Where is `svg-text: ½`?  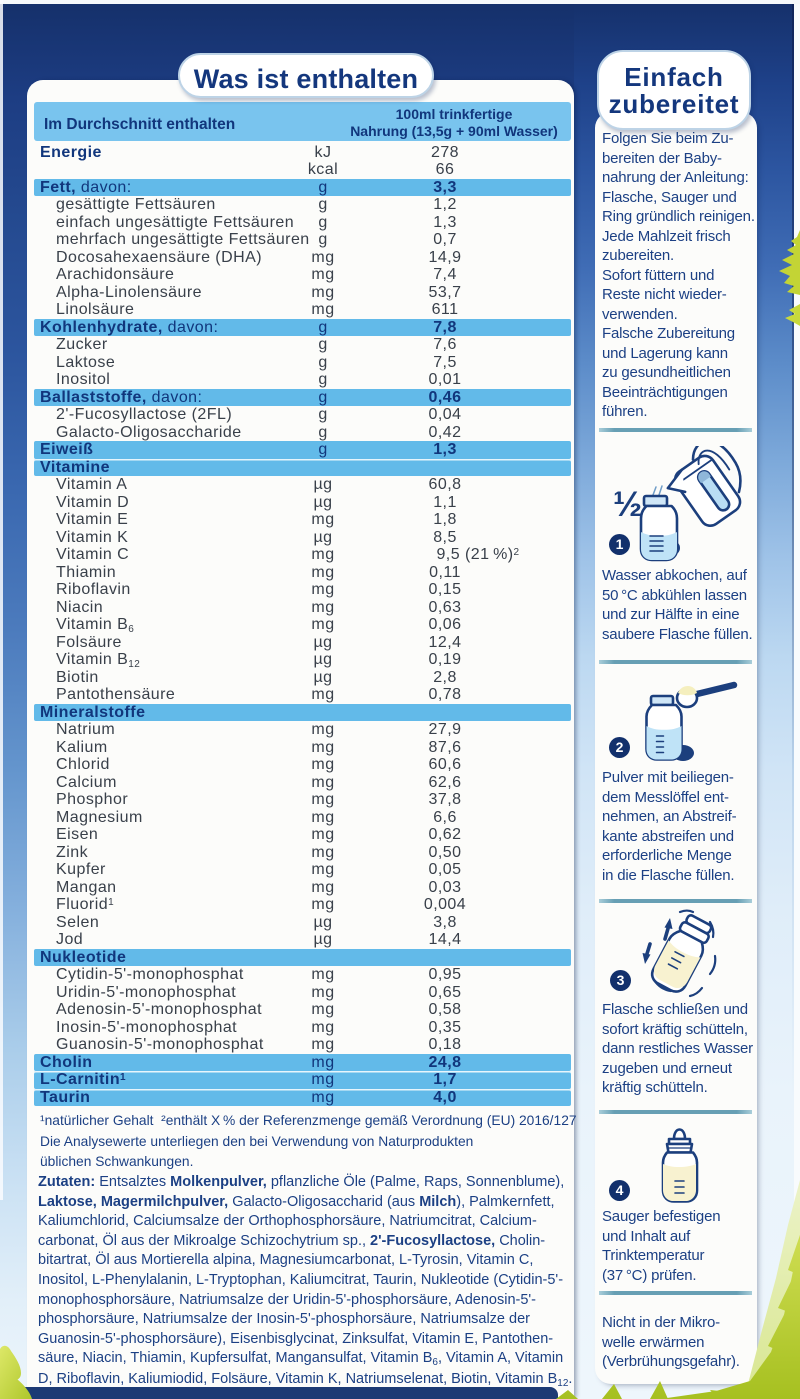
svg-text: ½ is located at coordinates (627, 504).